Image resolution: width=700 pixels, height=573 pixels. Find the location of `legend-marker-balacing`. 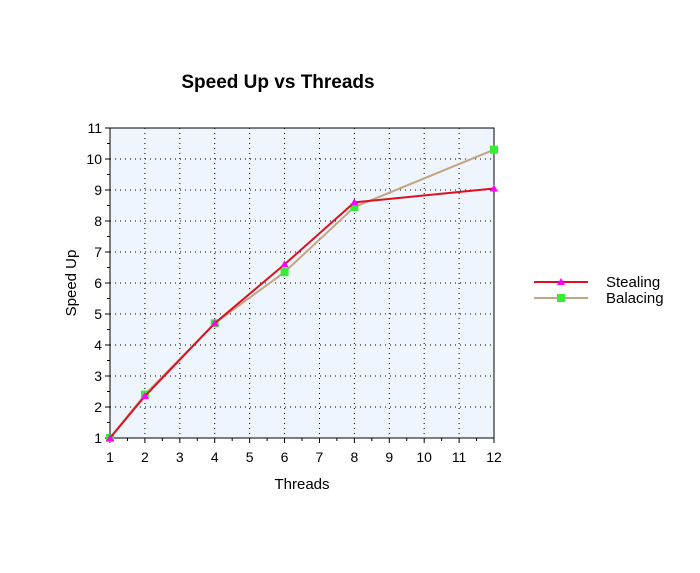

legend-marker-balacing is located at coordinates (561, 298).